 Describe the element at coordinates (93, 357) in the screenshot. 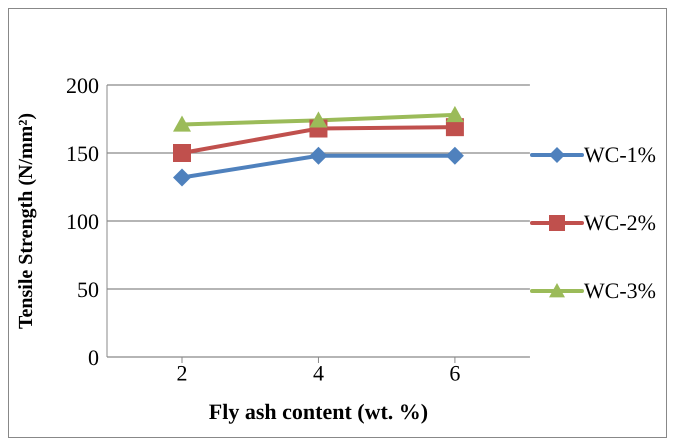

I see `y-tick-label: 0` at that location.